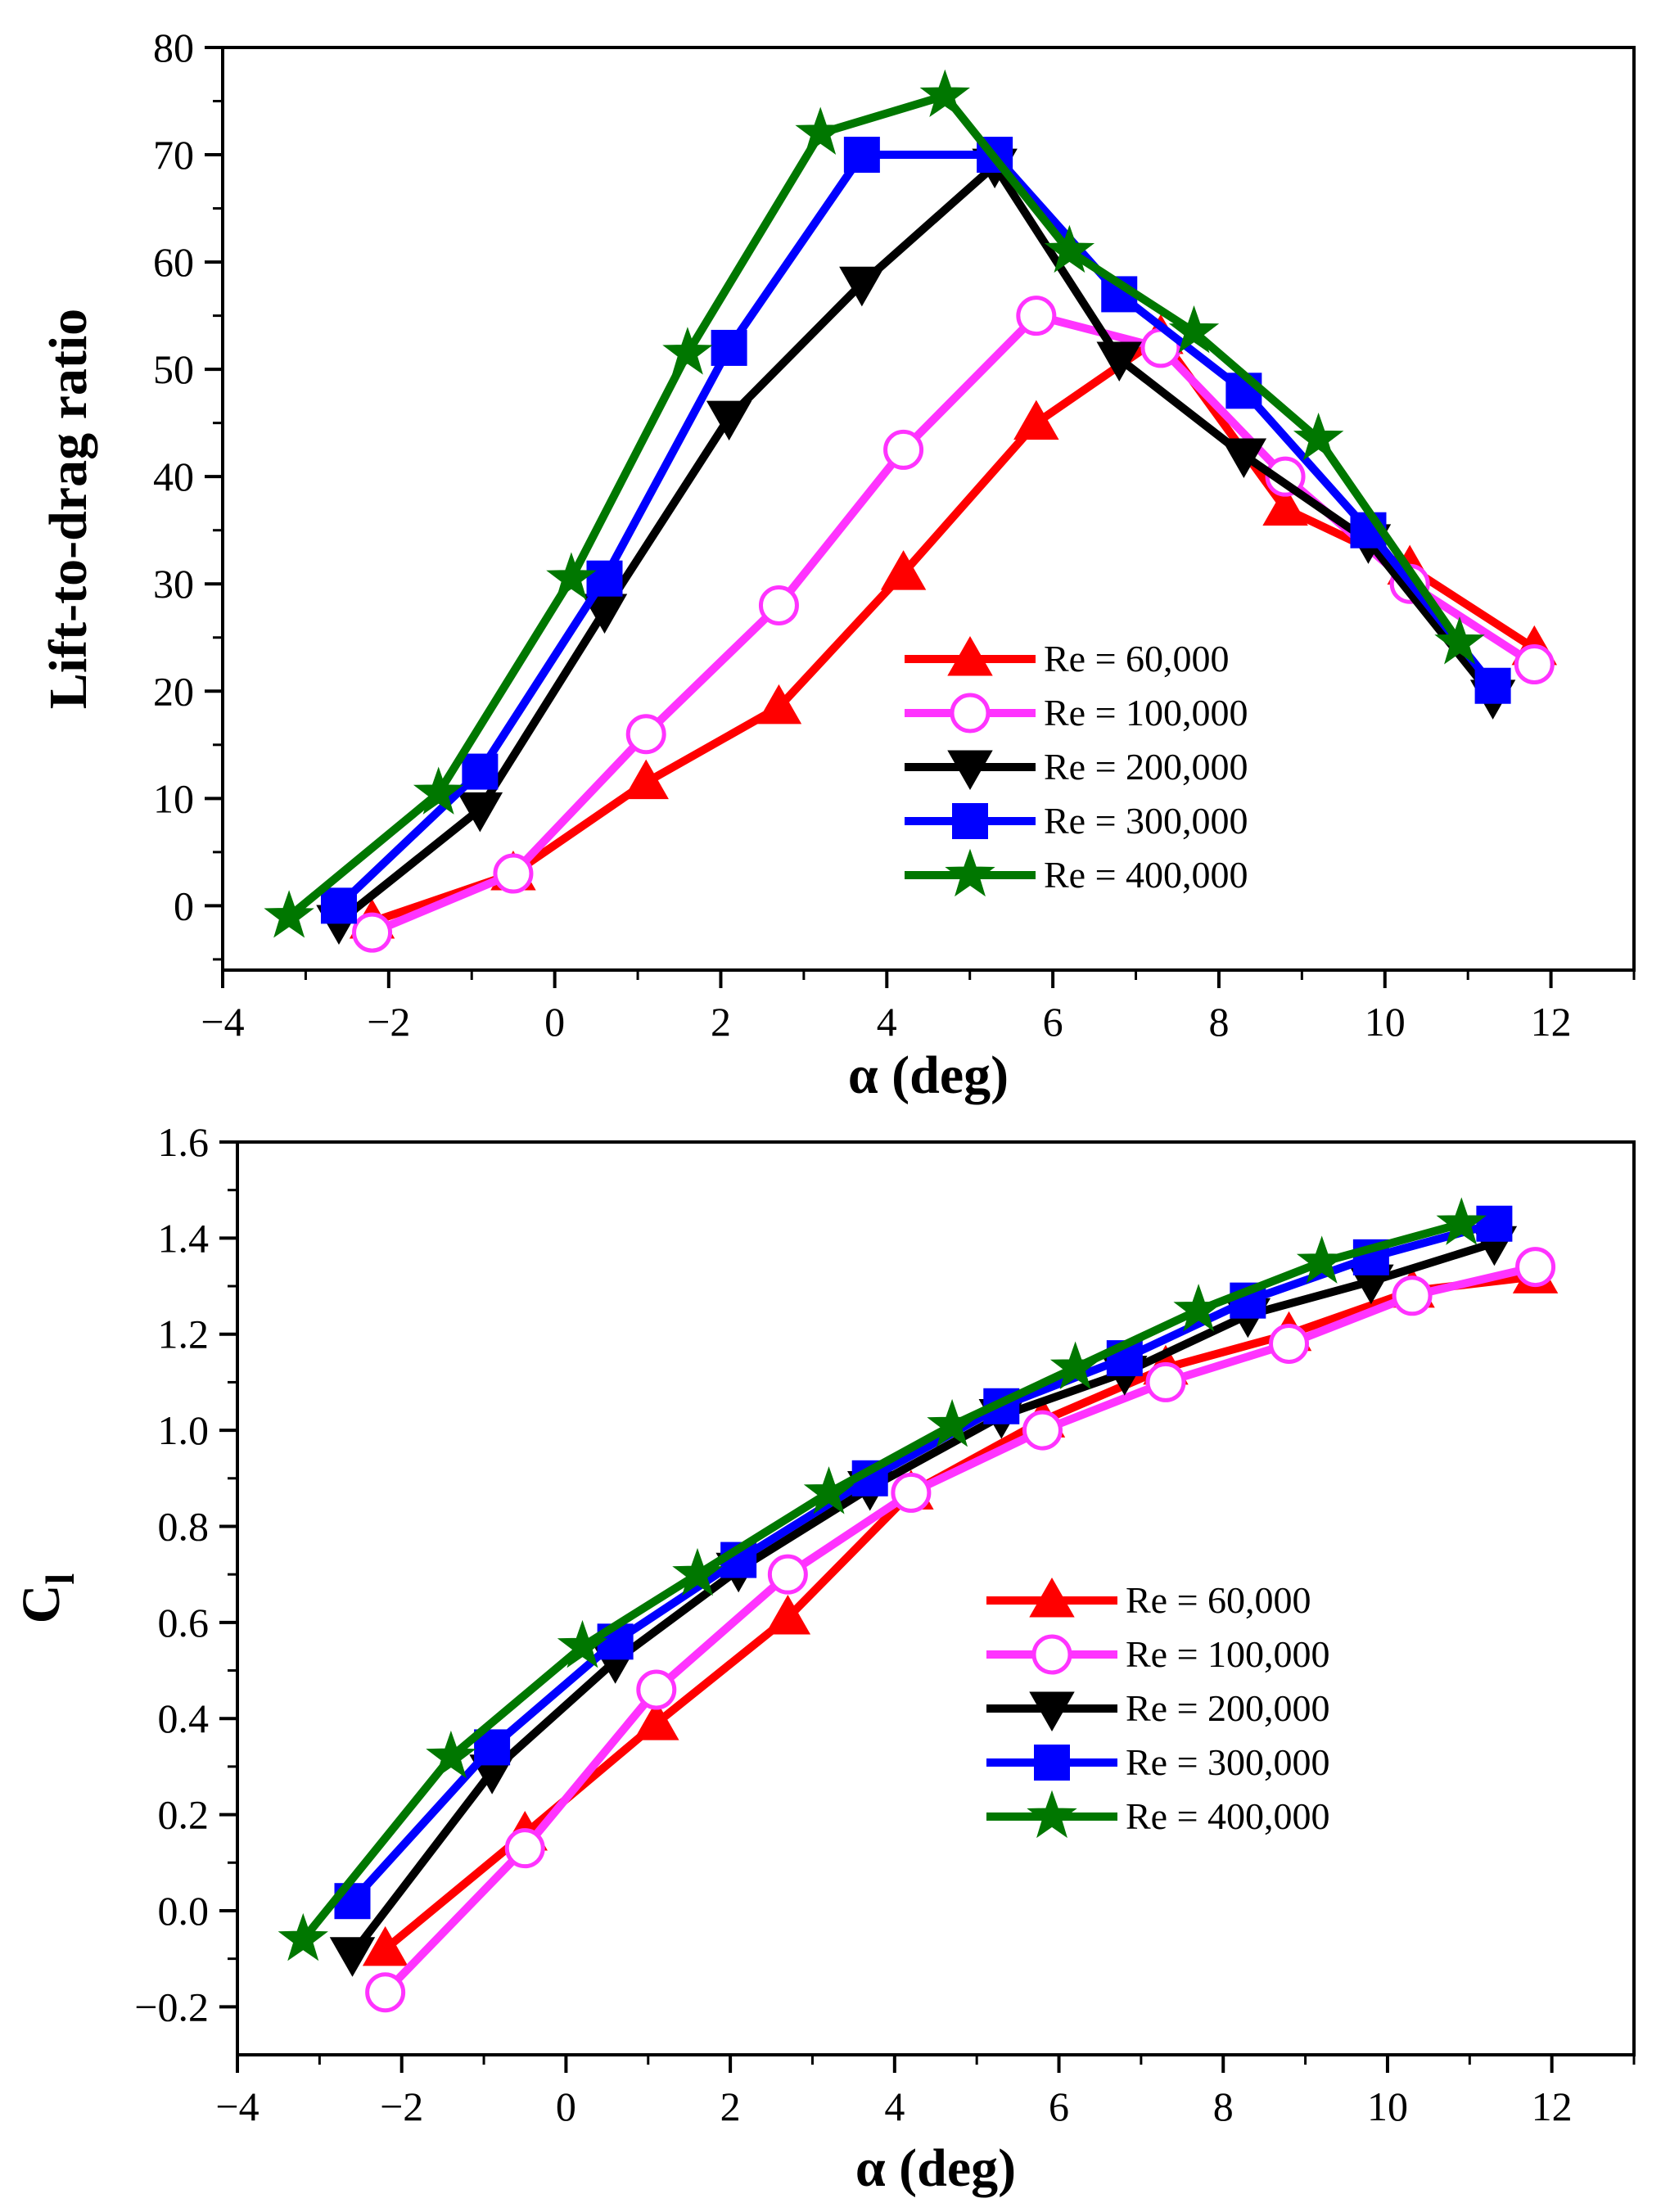 This screenshot has width=1679, height=2212. Describe the element at coordinates (1146, 713) in the screenshot. I see `legend-label: Re = 100,000` at that location.